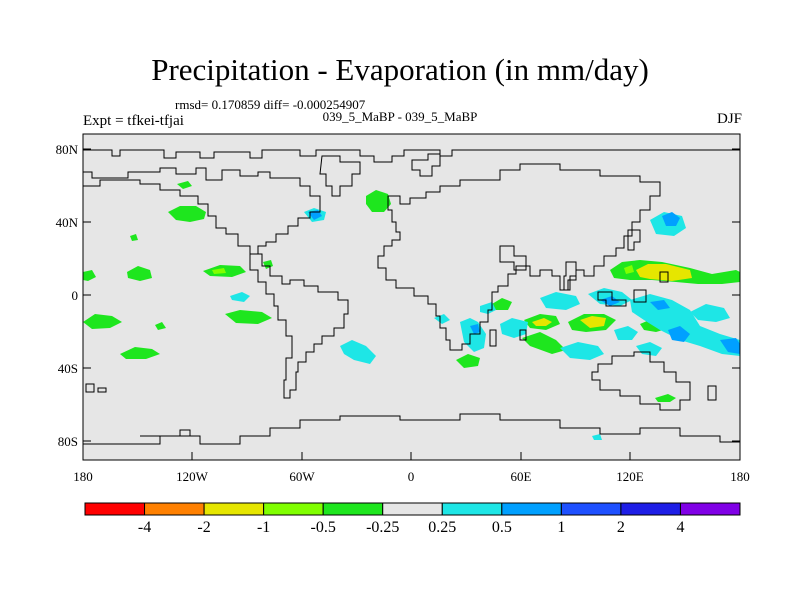  I want to click on y-tick-label: 40N, so click(67, 222).